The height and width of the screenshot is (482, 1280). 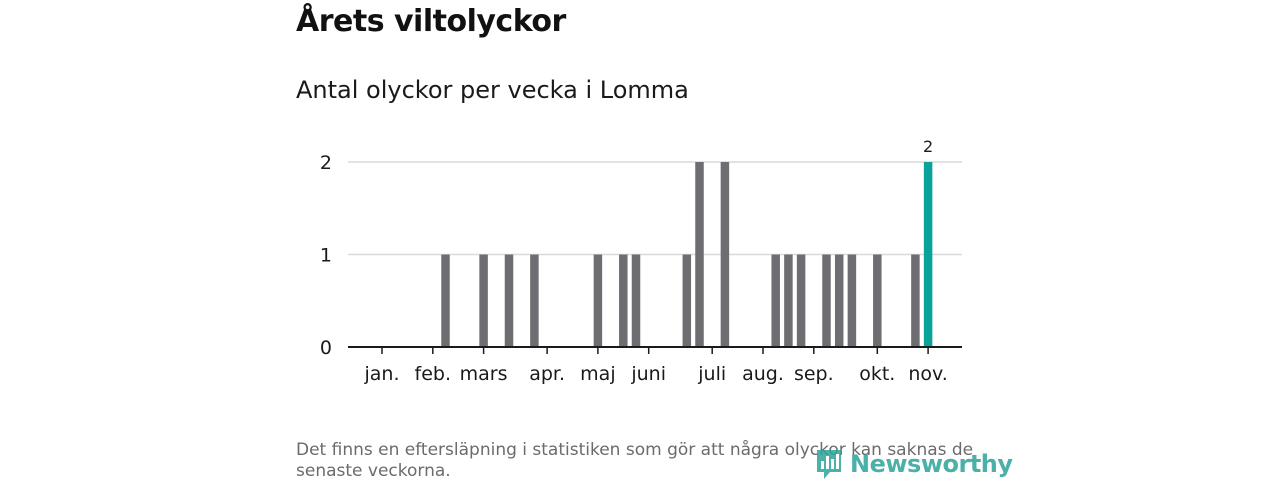 I want to click on x-tick-label: jan., so click(x=381, y=374).